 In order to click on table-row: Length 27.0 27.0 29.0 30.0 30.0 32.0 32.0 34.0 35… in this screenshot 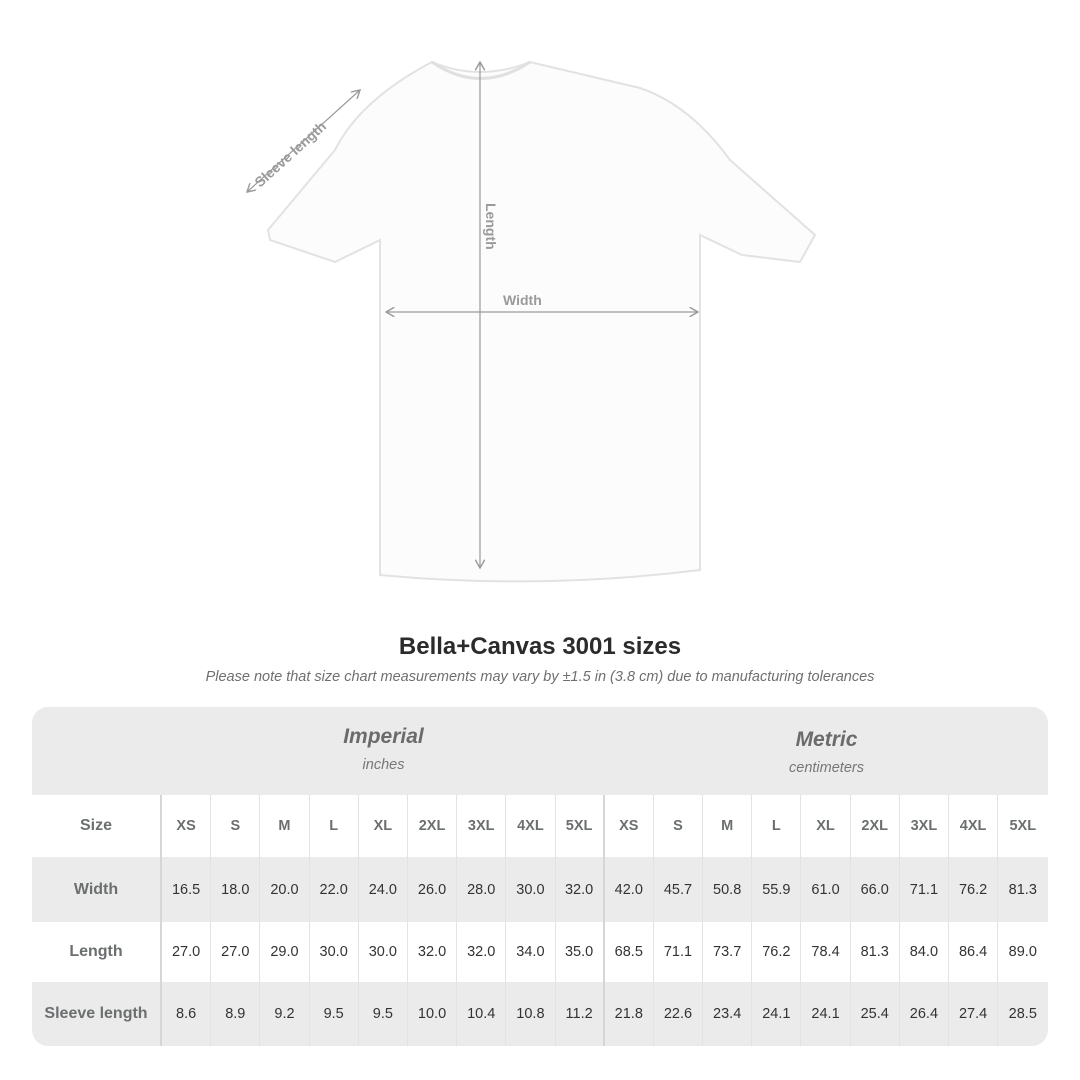, I will do `click(540, 952)`.